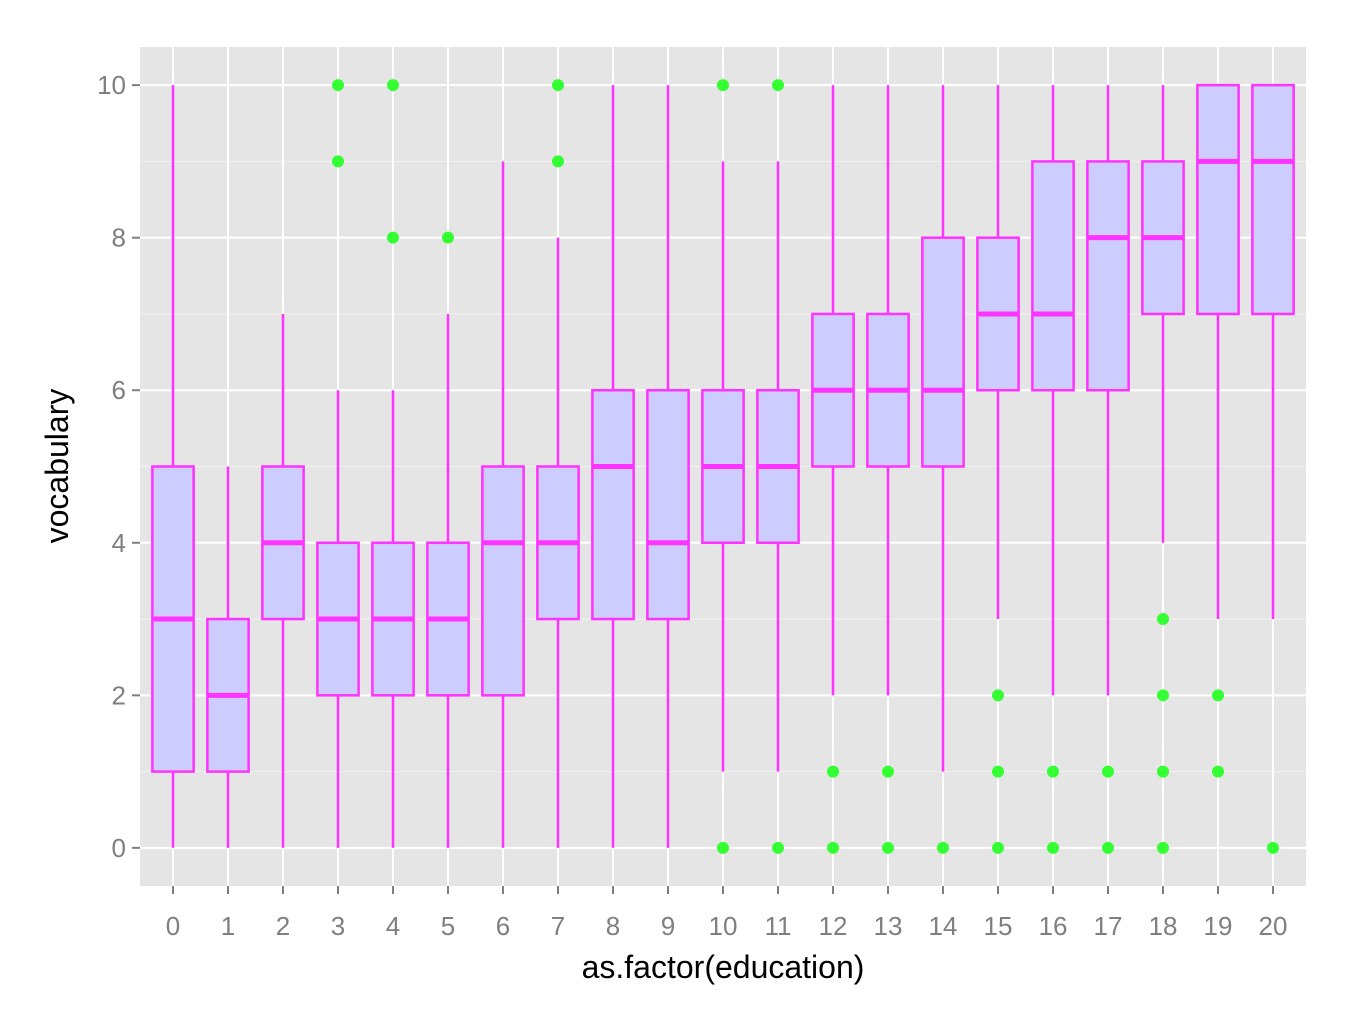 This screenshot has width=1355, height=1016. What do you see at coordinates (118, 466) in the screenshot?
I see `y-axis: 0 2 4 6 8 10` at bounding box center [118, 466].